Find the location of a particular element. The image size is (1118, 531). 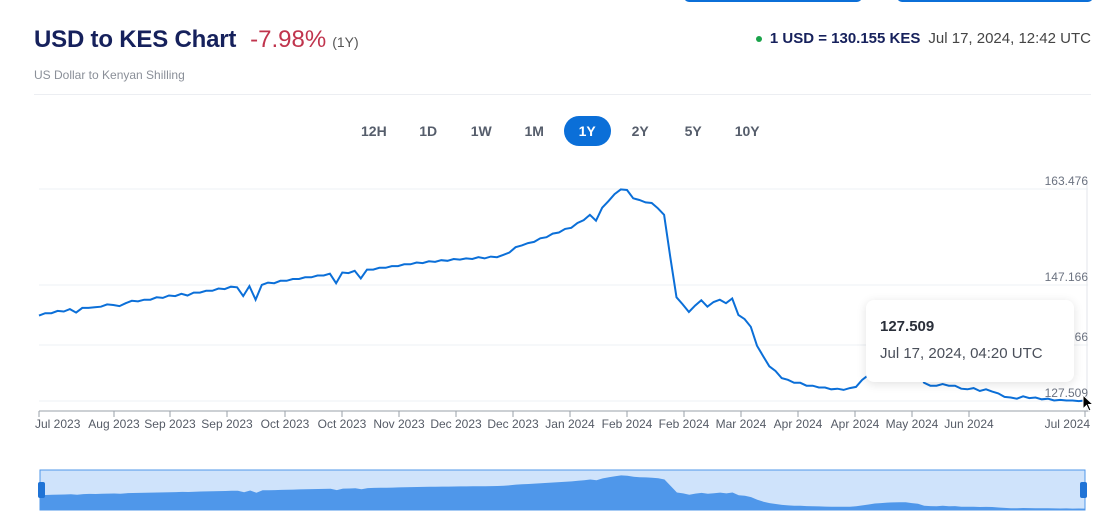

x-tick-label: Jul 2023 is located at coordinates (58, 424).